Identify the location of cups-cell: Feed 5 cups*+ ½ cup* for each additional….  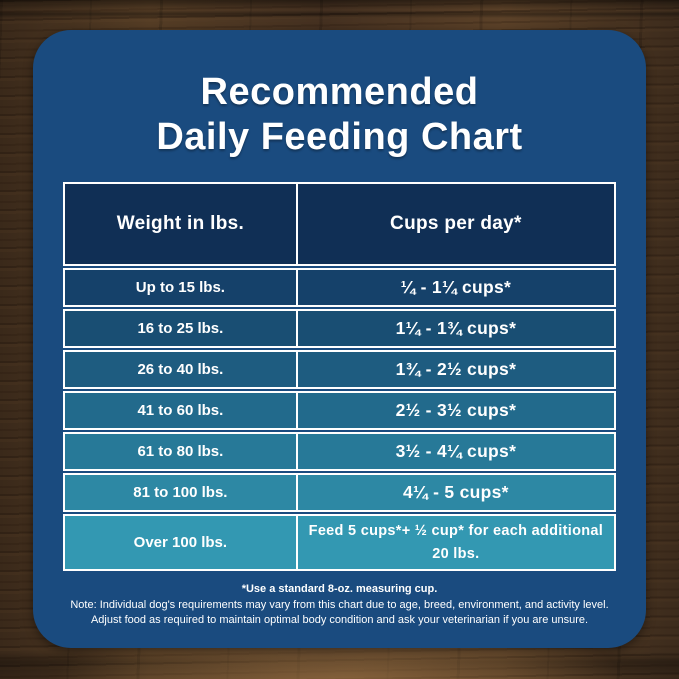
(456, 542).